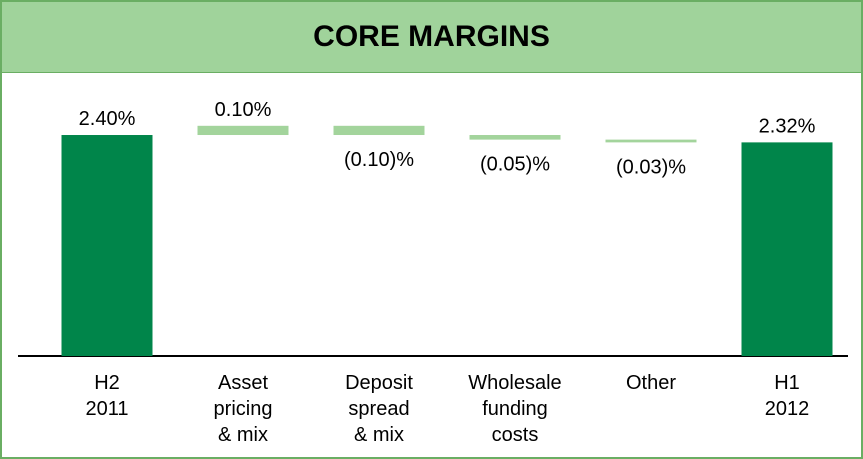  I want to click on x-tick-label: H2 2011, so click(107, 396).